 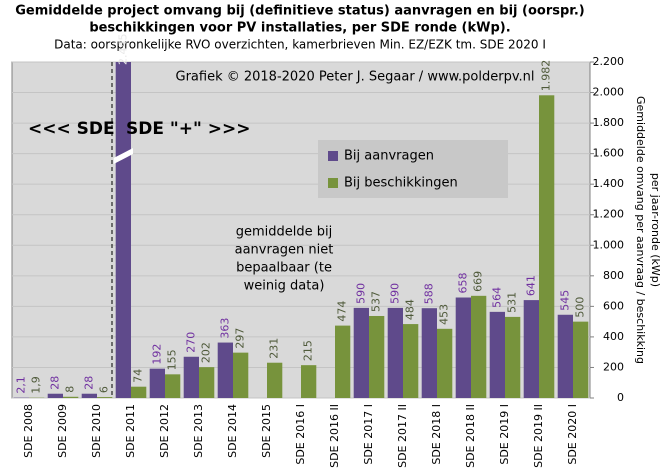 I want to click on y-axis-label: per jaar-ronde (kWp), so click(x=655, y=230).